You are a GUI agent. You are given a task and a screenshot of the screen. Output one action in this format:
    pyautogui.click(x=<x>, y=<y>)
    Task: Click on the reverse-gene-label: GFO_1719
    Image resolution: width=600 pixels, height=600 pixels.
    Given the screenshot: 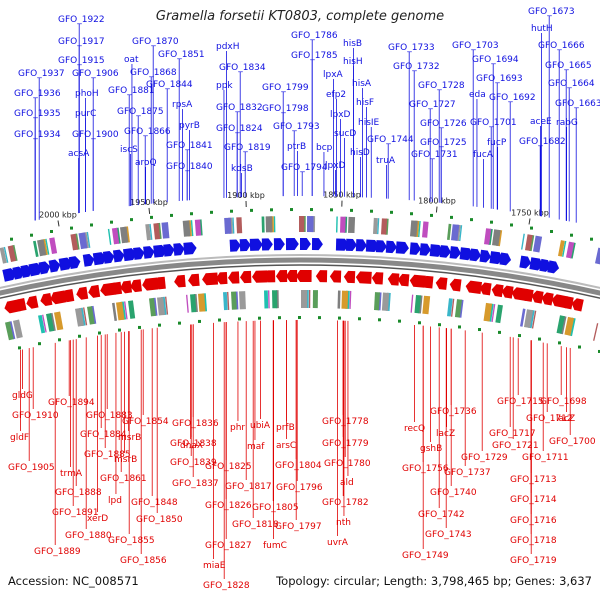 What is the action you would take?
    pyautogui.click(x=533, y=561)
    